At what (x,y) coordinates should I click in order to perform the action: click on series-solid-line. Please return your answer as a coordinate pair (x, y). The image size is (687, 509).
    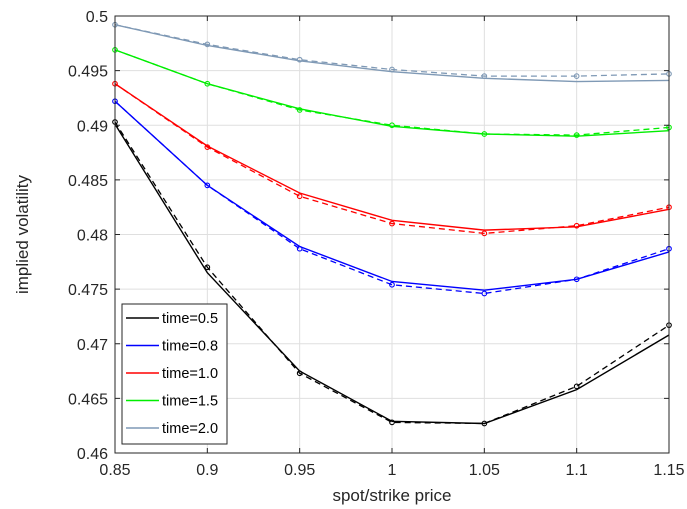
    Looking at the image, I should click on (392, 93).